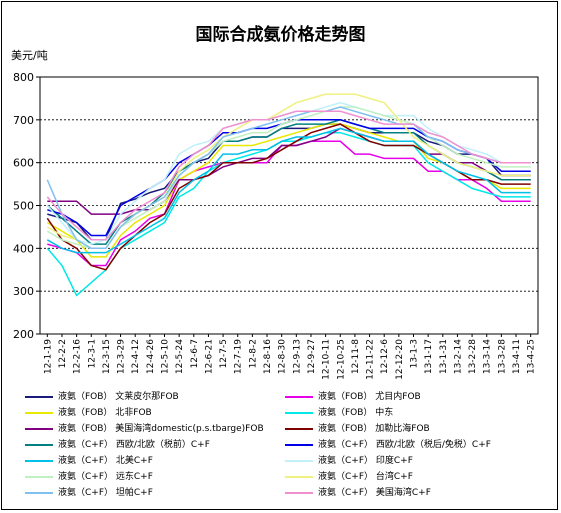 This screenshot has height=513, width=561. I want to click on y-tick-label: 400, so click(23, 248).